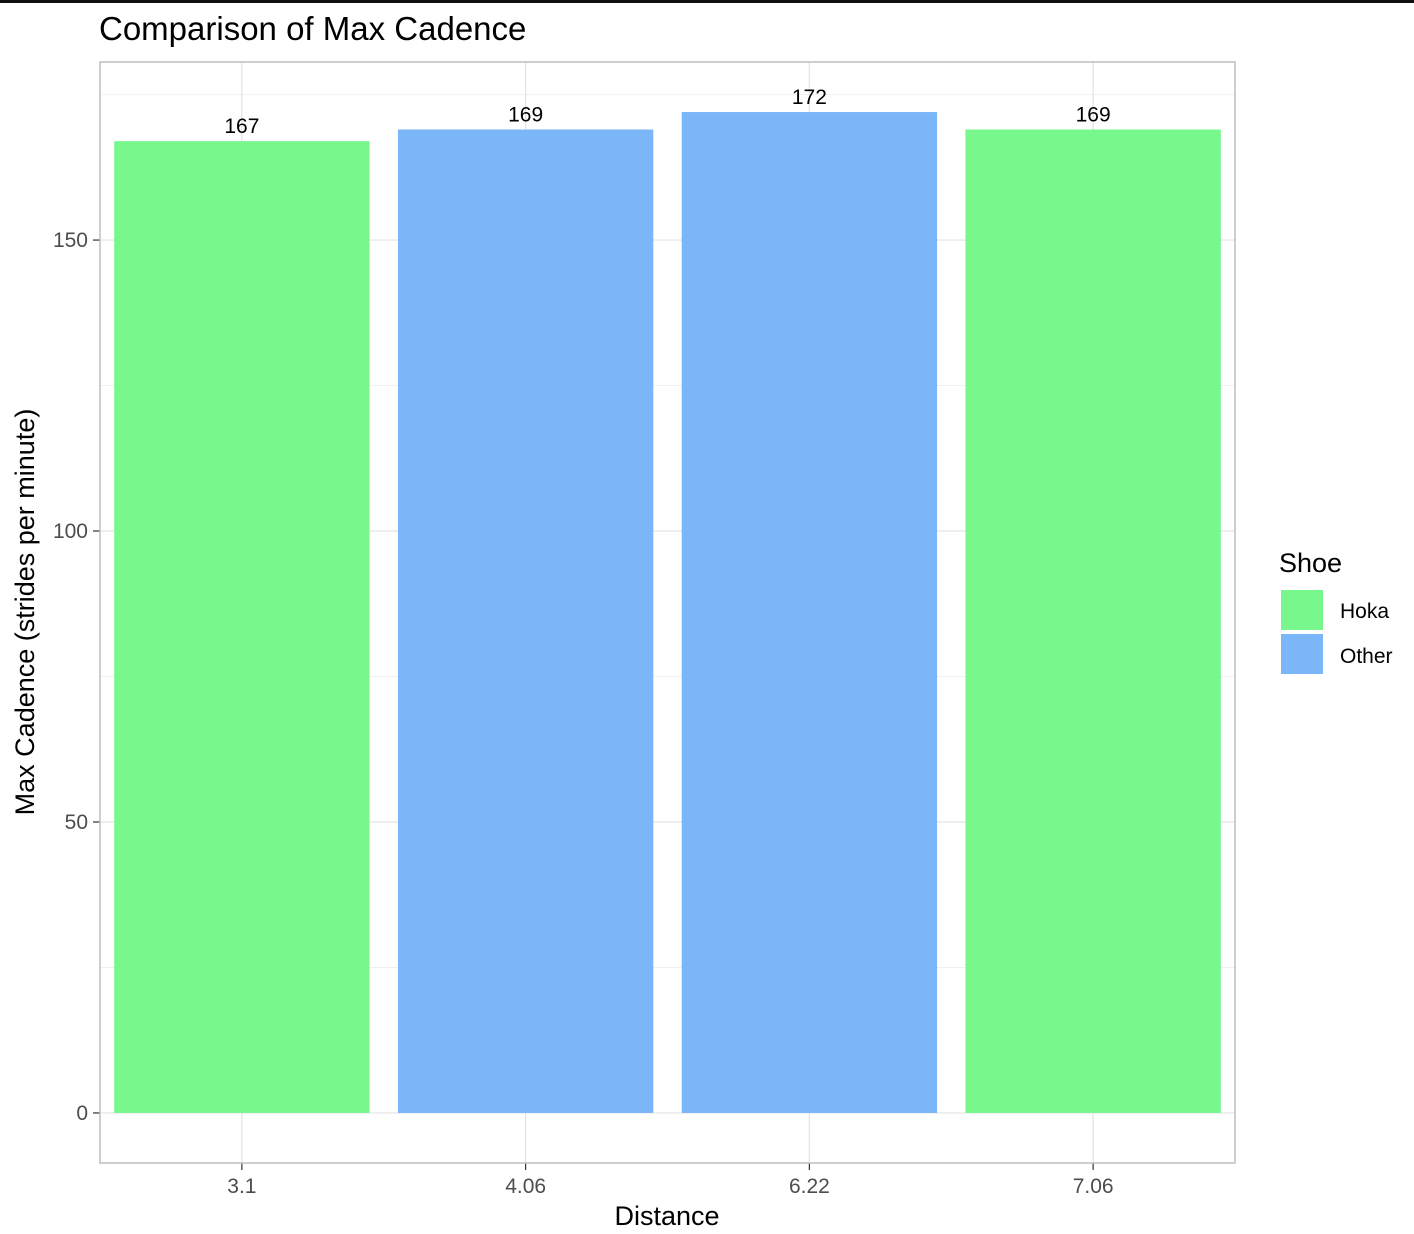  What do you see at coordinates (1302, 610) in the screenshot?
I see `legend-swatch-hoka` at bounding box center [1302, 610].